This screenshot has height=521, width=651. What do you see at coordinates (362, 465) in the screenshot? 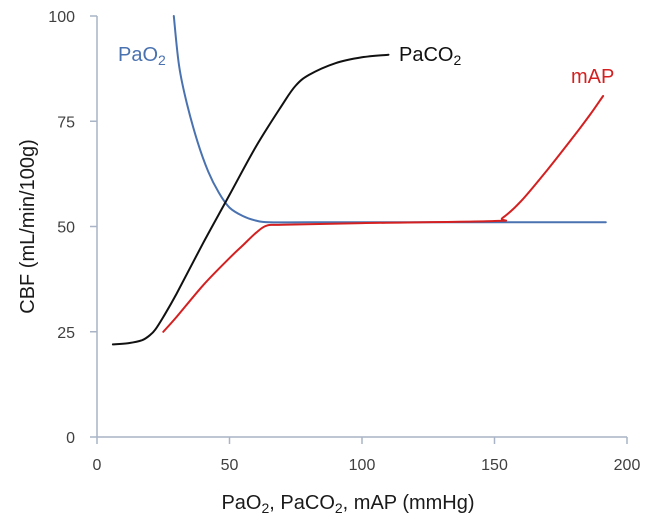
I see `x-tick-label: 100` at bounding box center [362, 465].